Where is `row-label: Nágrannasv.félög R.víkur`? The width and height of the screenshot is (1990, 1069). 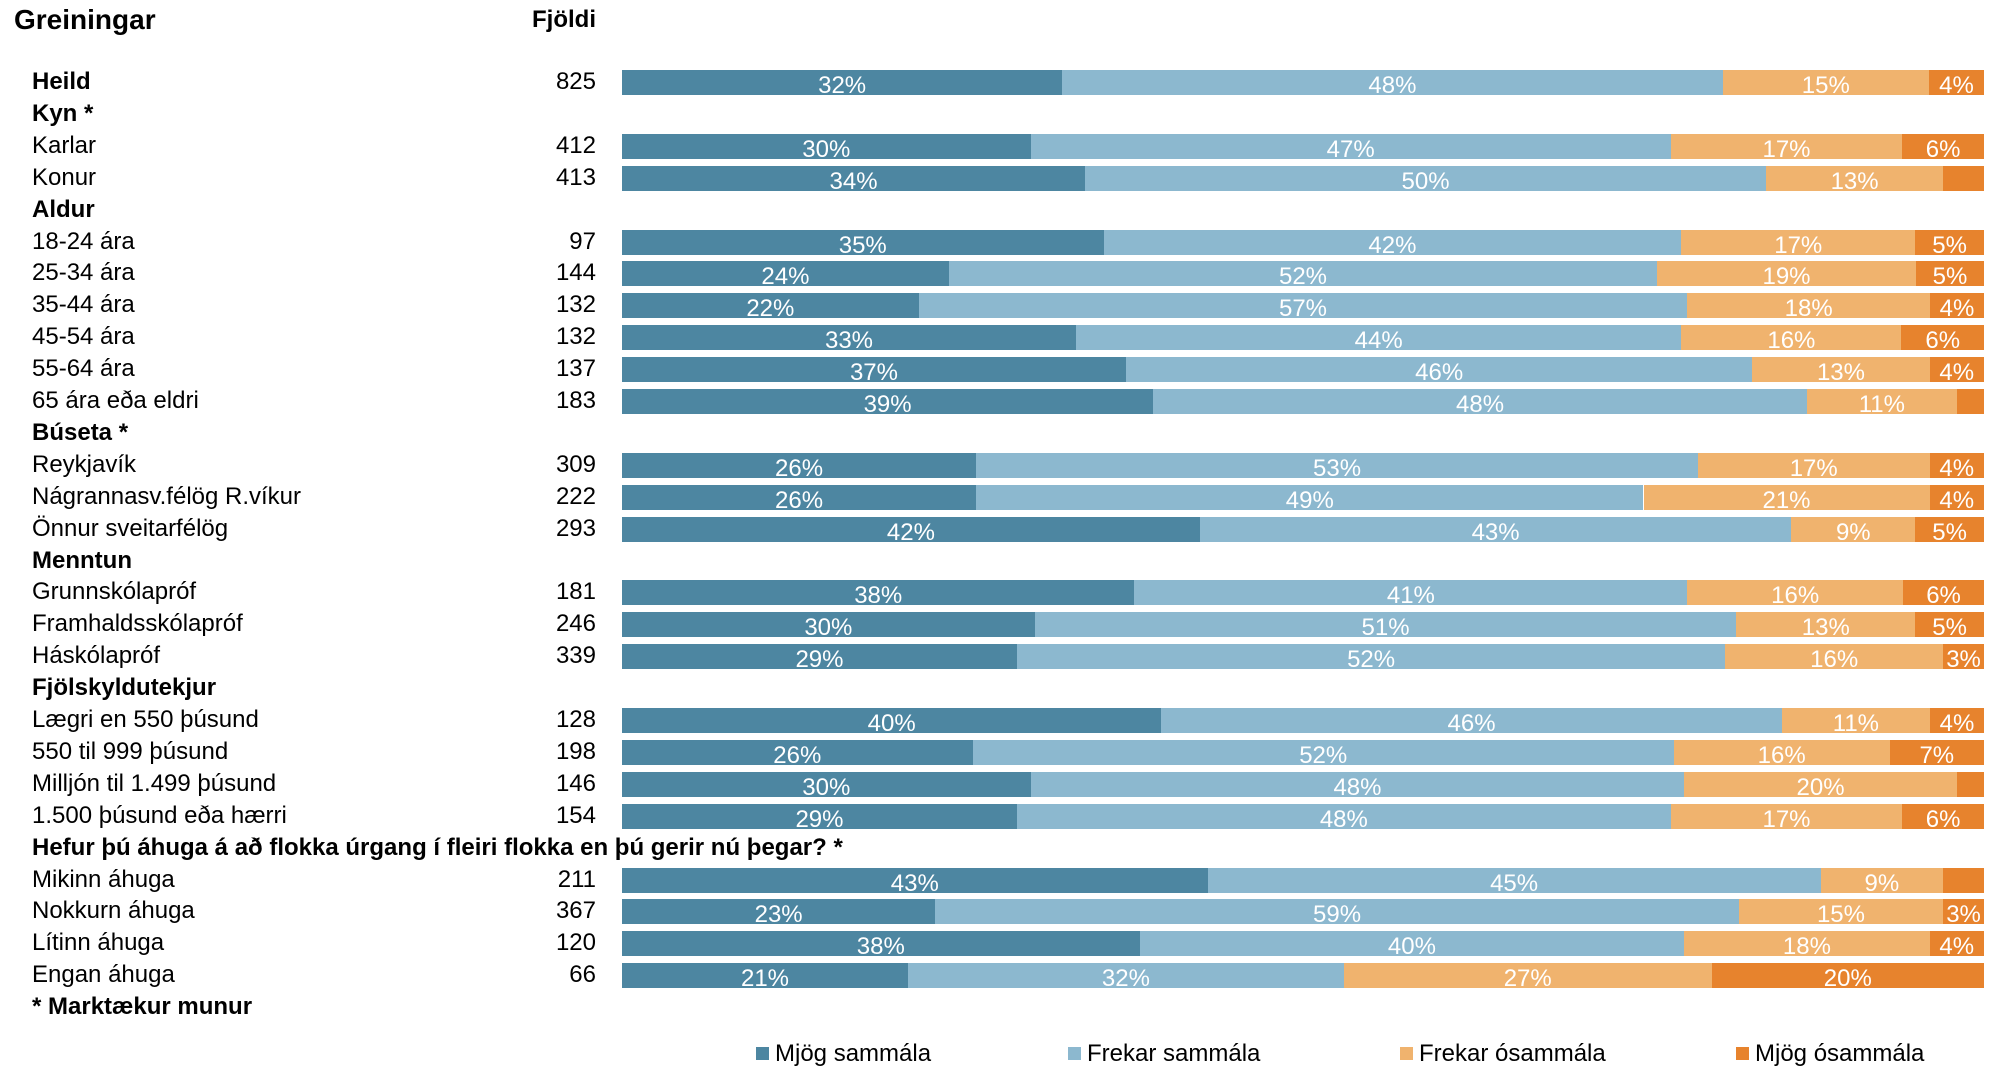 row-label: Nágrannasv.félög R.víkur is located at coordinates (167, 496).